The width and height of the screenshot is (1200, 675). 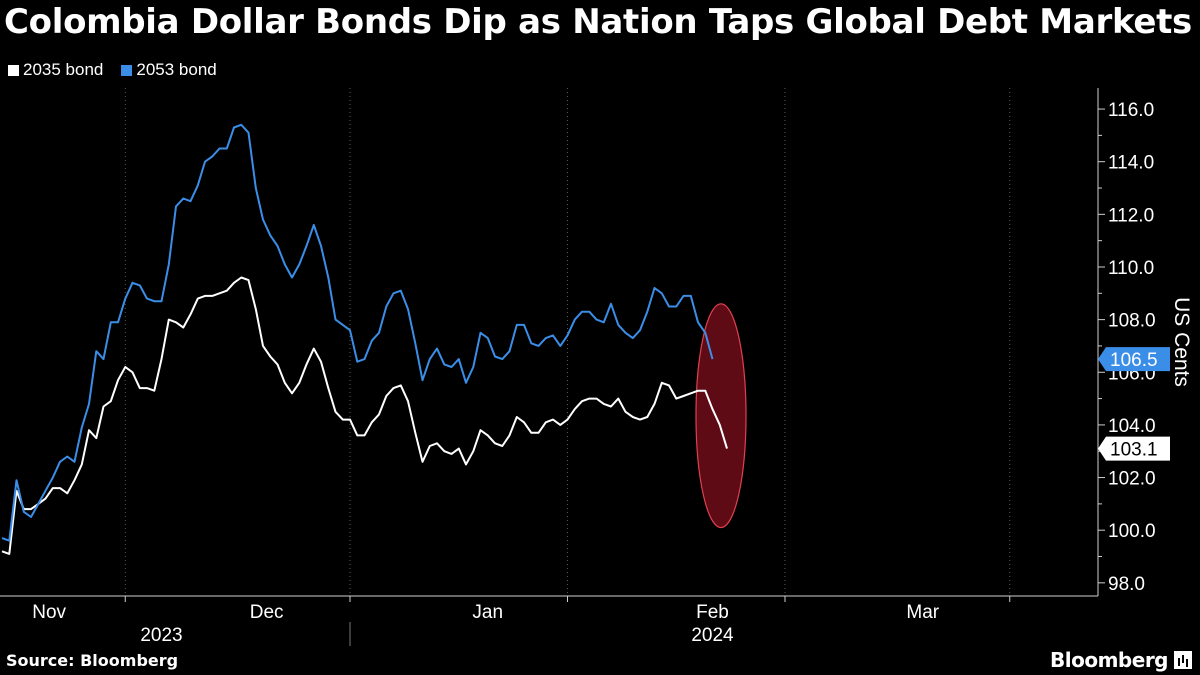 What do you see at coordinates (1131, 110) in the screenshot?
I see `y-tick-label: 116.0` at bounding box center [1131, 110].